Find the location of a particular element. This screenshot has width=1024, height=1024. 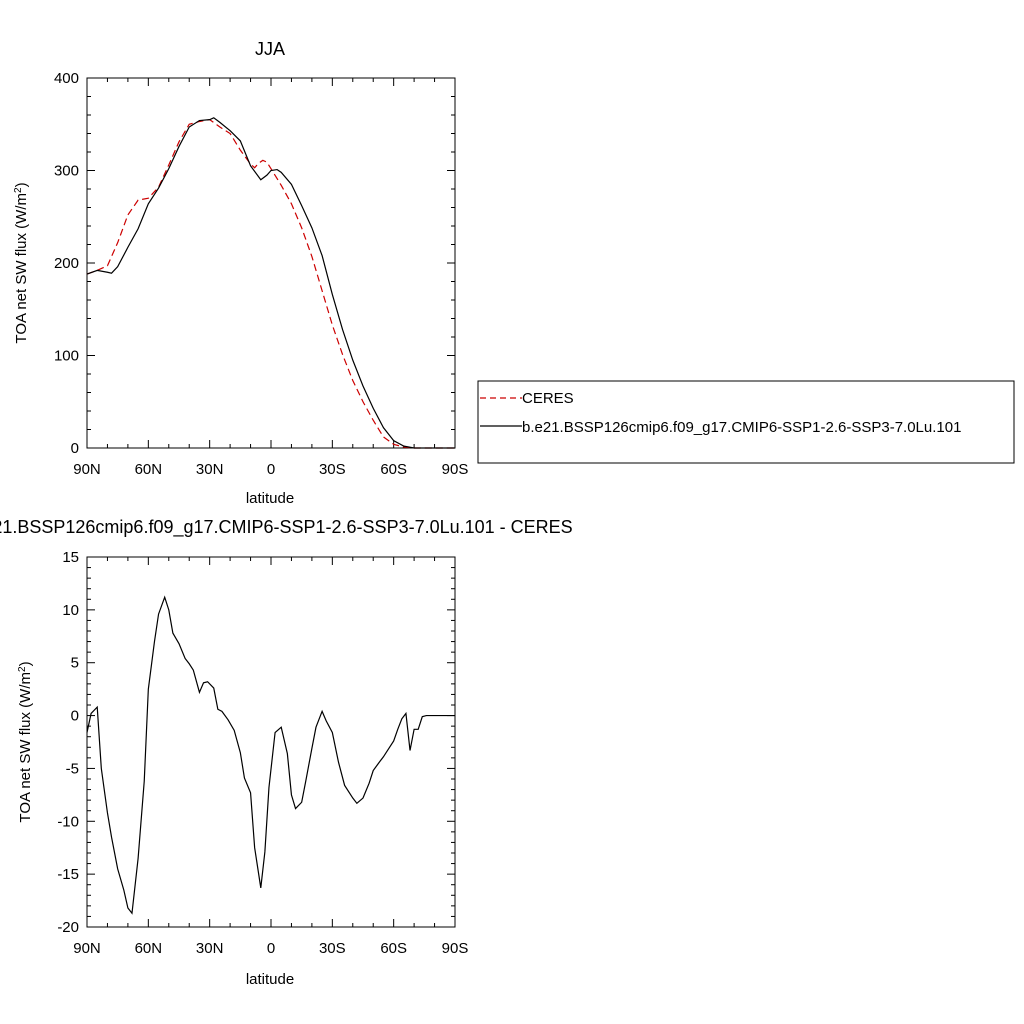

y-tick-label: -15 is located at coordinates (68, 874).